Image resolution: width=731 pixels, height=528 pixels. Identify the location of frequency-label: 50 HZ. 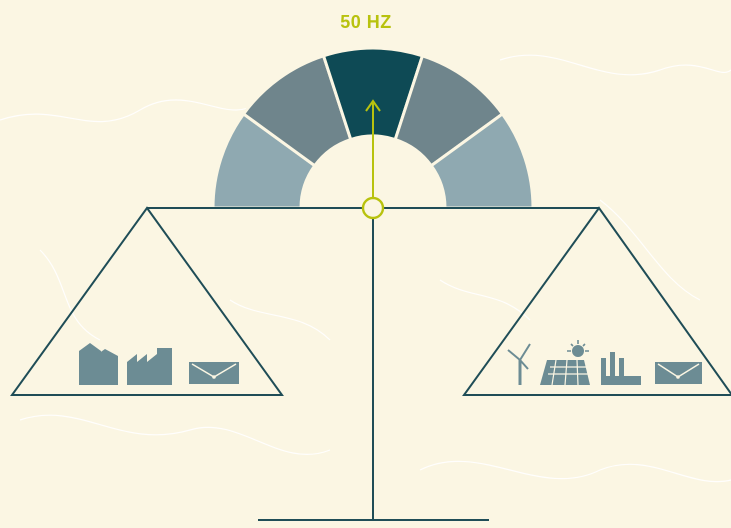
(366, 22).